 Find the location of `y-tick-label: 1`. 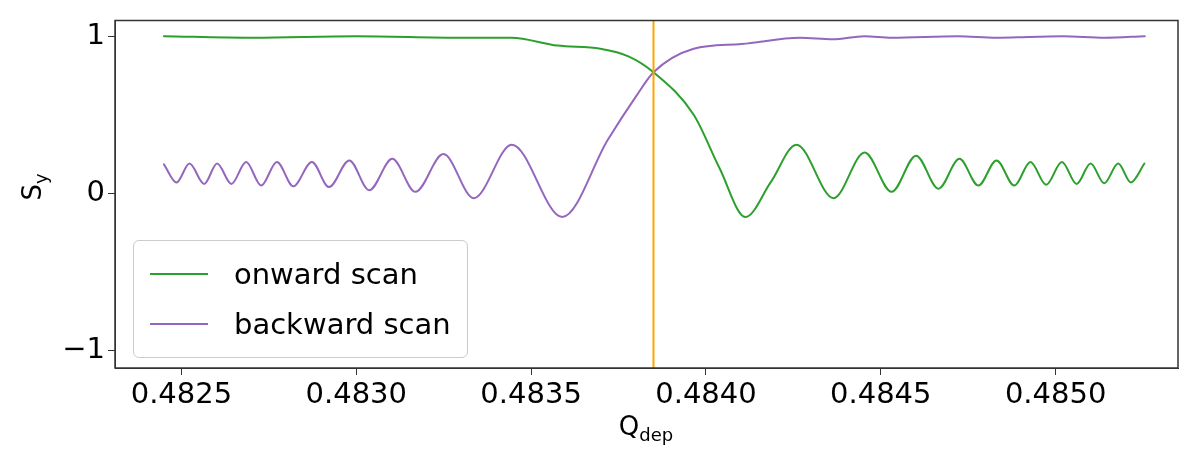

y-tick-label: 1 is located at coordinates (95, 33).